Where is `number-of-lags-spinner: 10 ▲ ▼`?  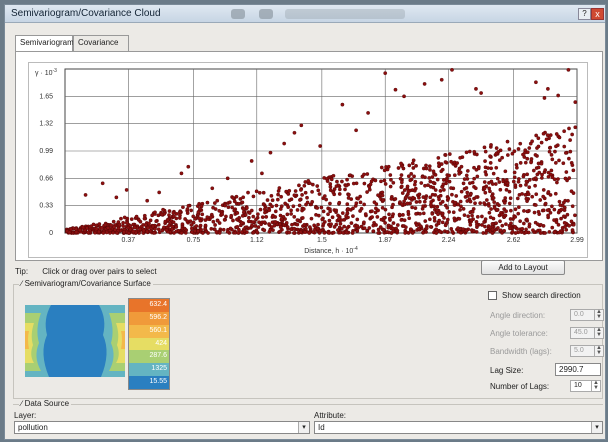 number-of-lags-spinner: 10 ▲ ▼ is located at coordinates (585, 386).